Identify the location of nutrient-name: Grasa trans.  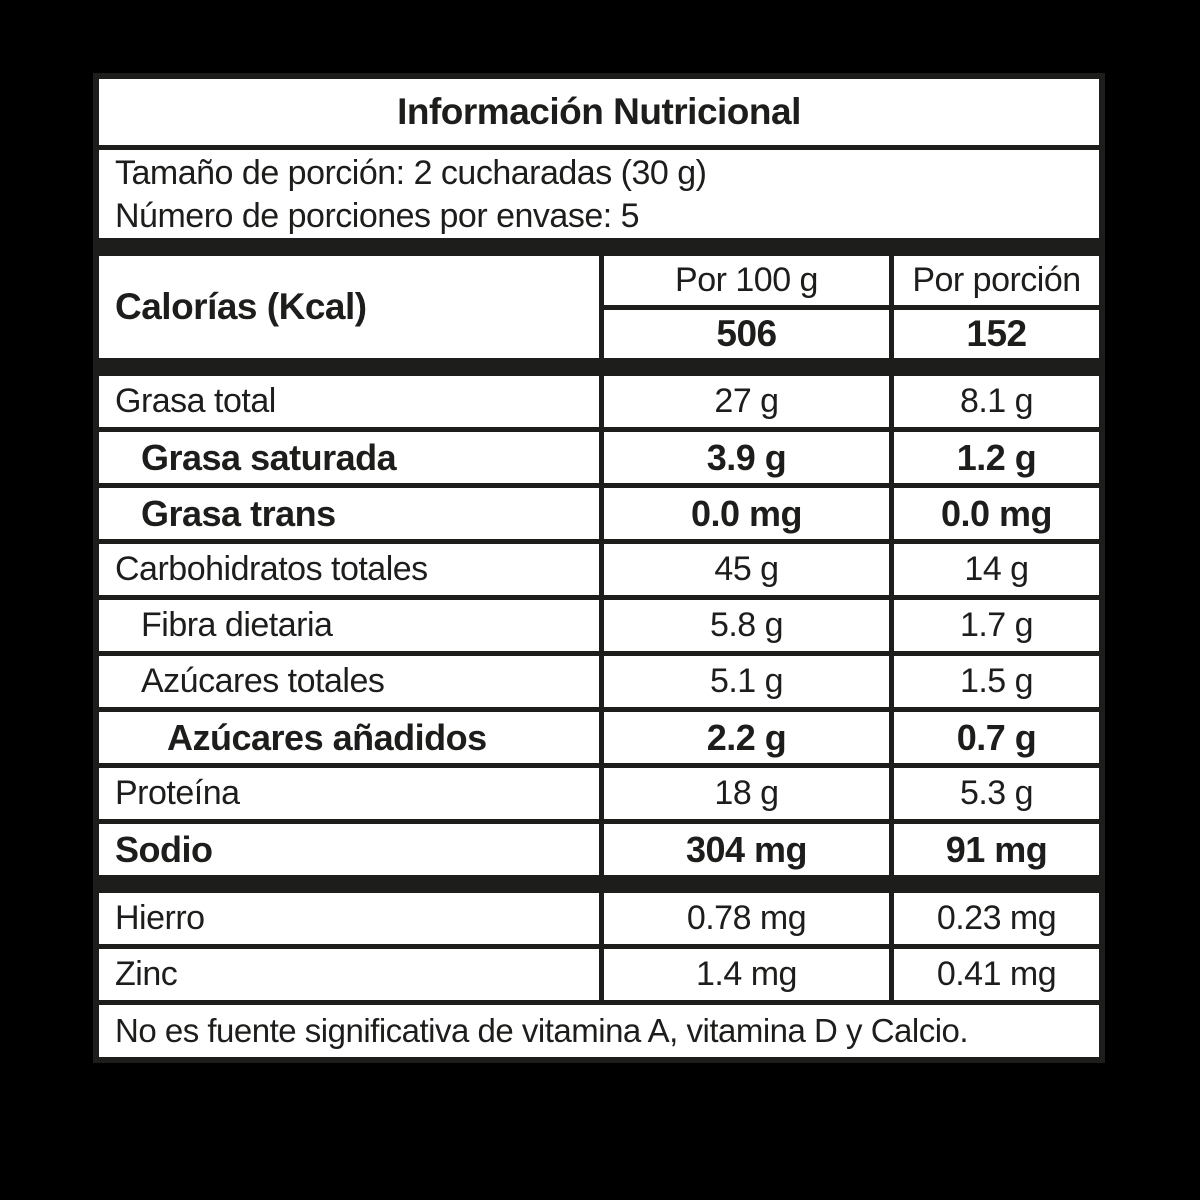
(349, 513).